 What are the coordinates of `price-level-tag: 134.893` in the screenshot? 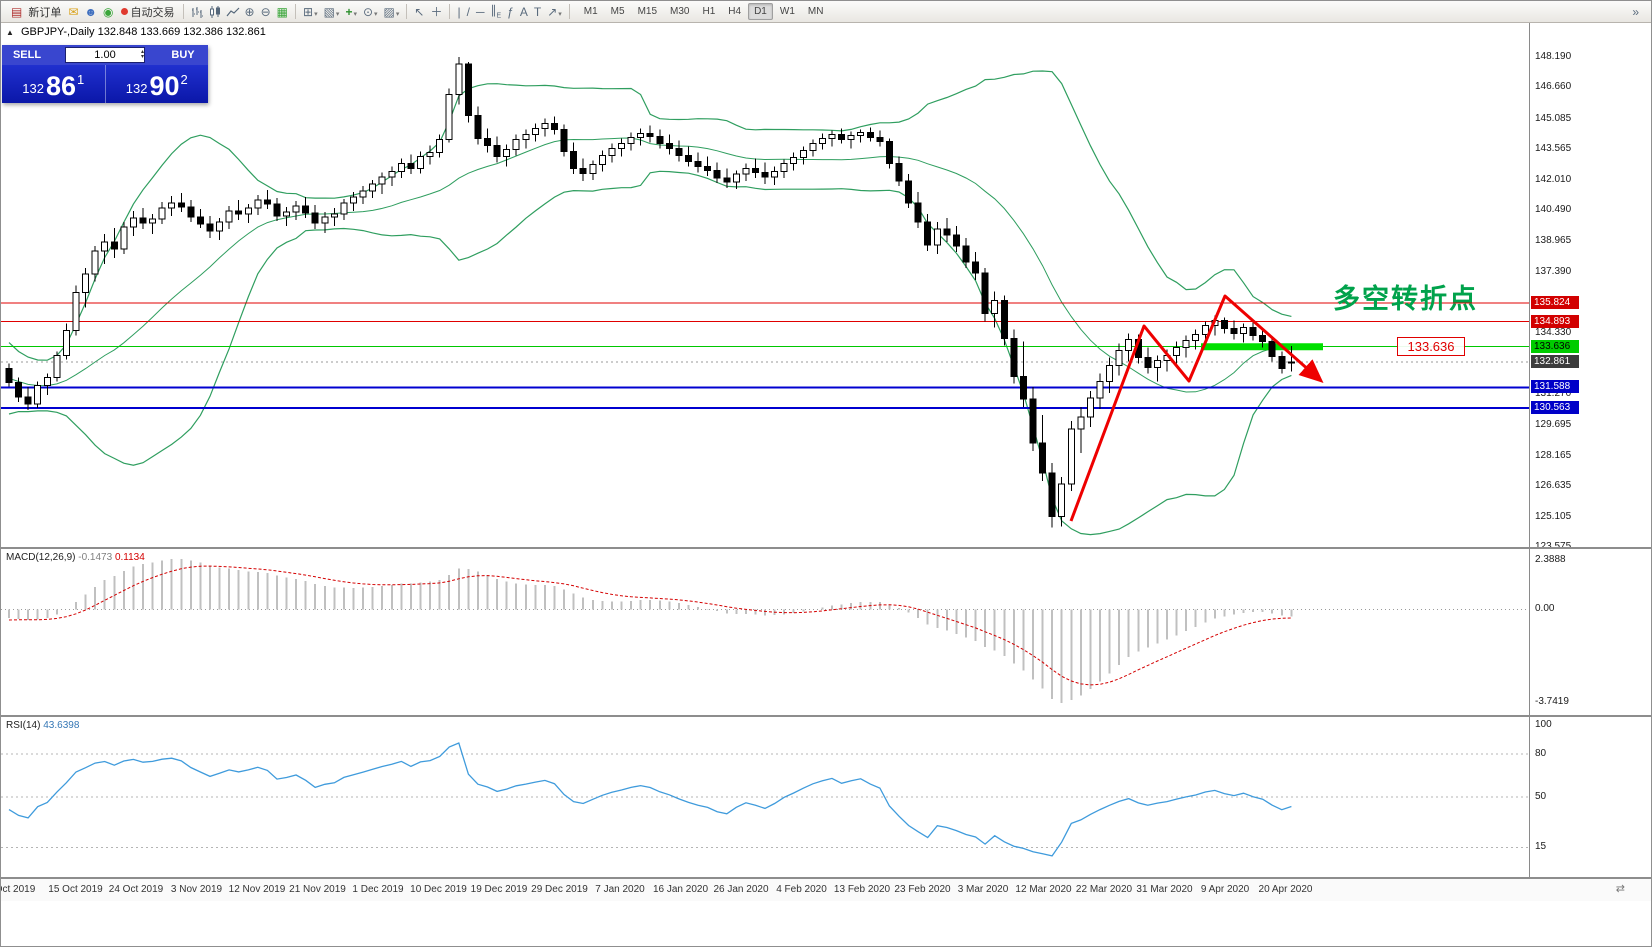 It's located at (1555, 321).